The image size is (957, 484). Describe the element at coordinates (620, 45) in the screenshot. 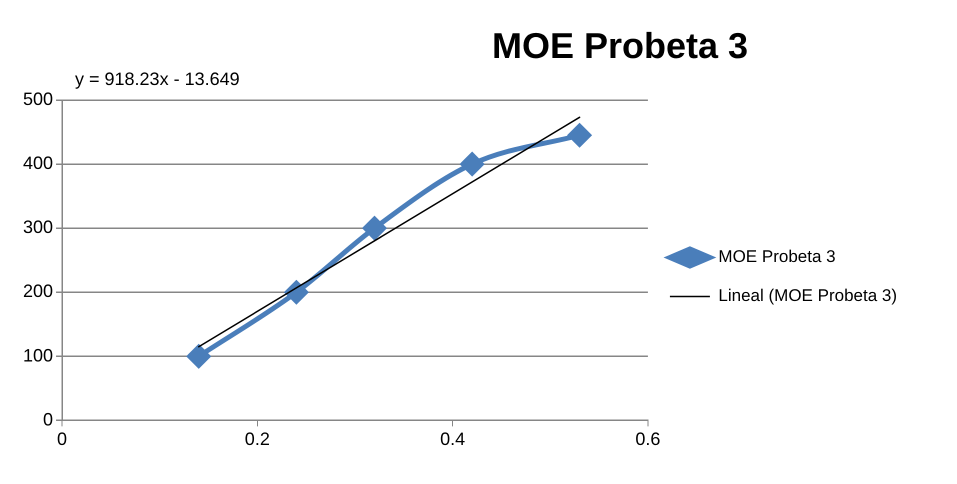

I see `chart-title: MOE Probeta 3` at that location.